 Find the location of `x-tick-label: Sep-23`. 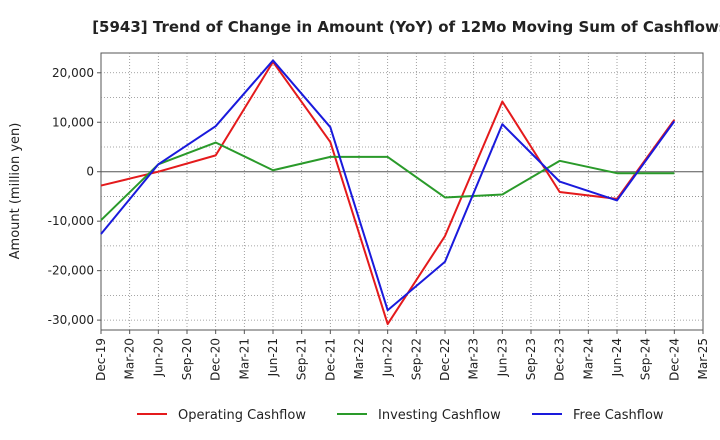

x-tick-label: Sep-23 is located at coordinates (531, 359).